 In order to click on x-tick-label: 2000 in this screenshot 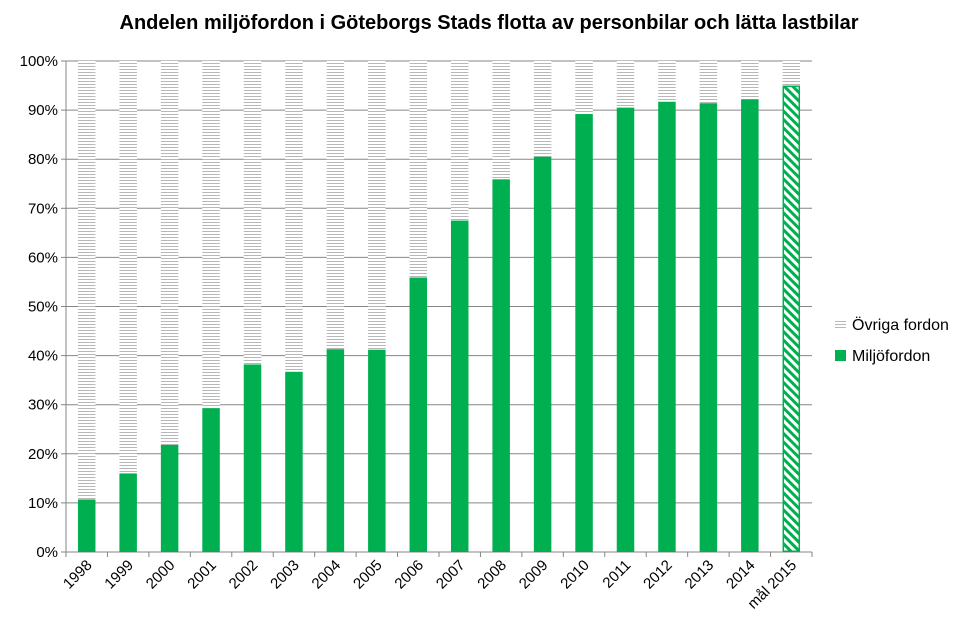, I will do `click(161, 575)`.